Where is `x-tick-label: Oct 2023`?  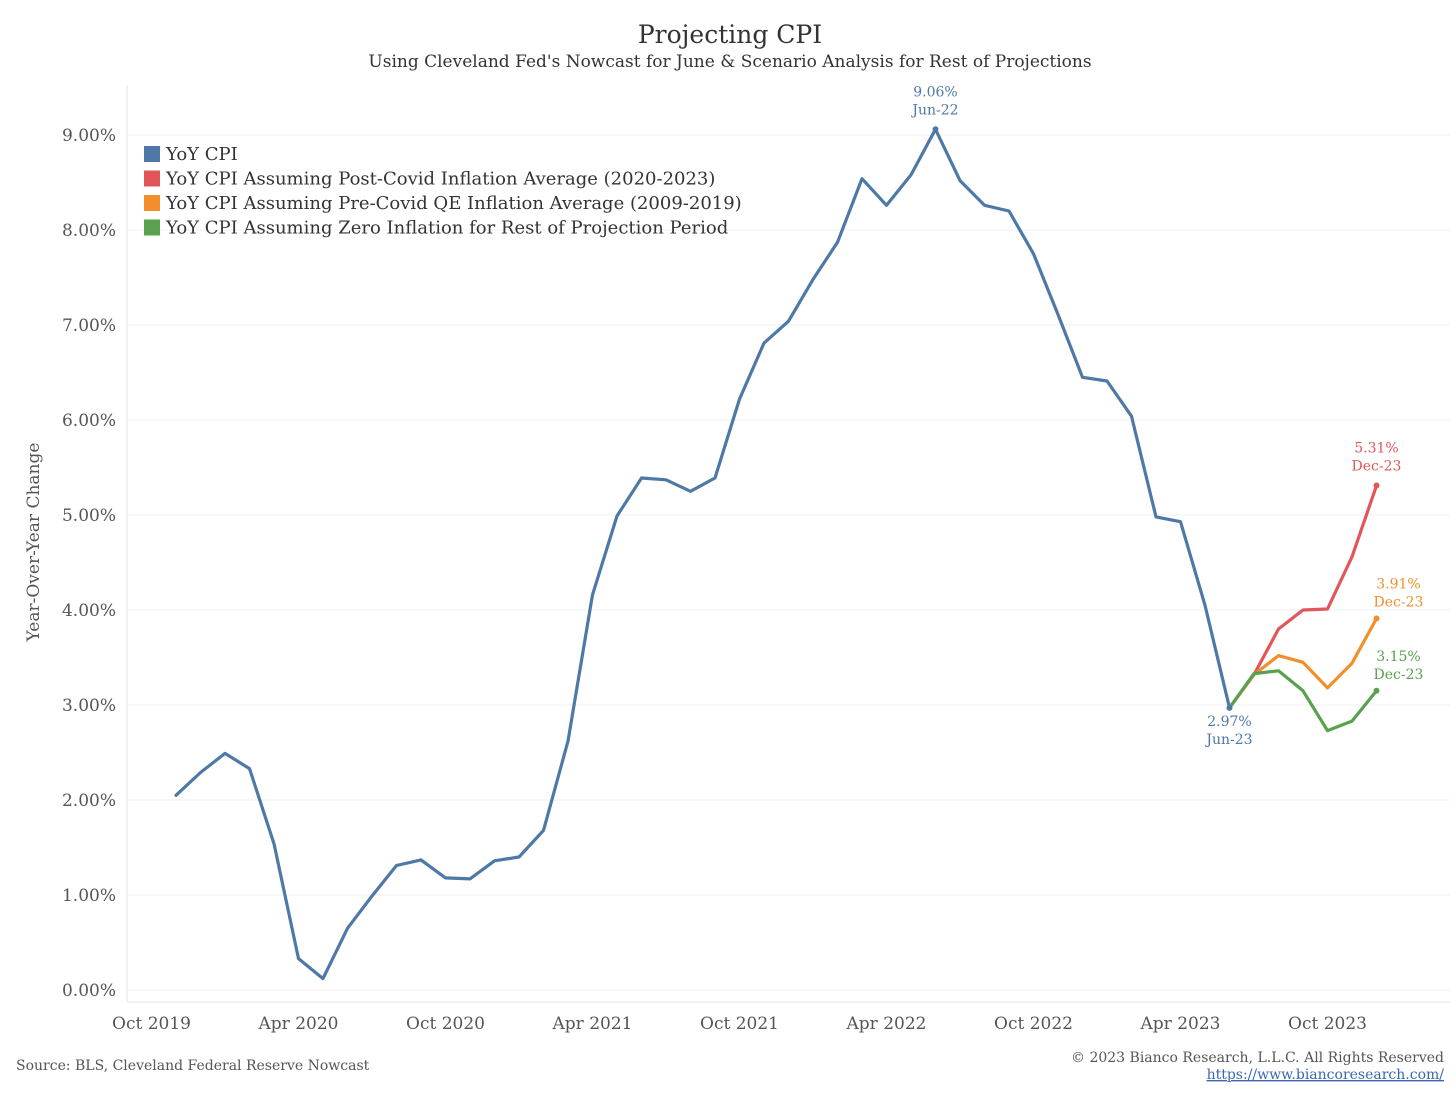
x-tick-label: Oct 2023 is located at coordinates (1327, 1024).